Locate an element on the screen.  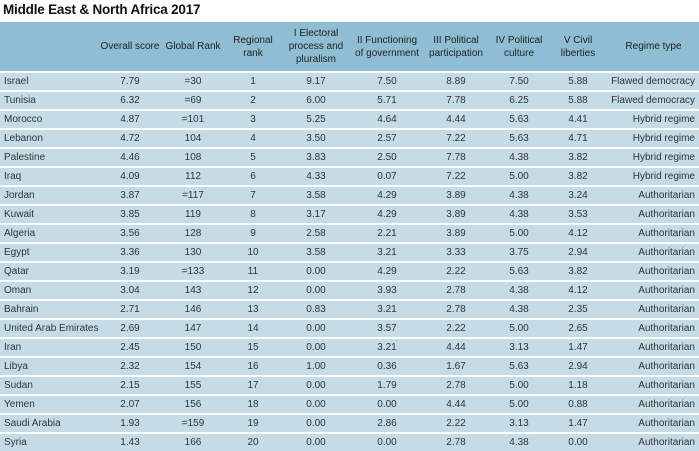
header-electoral-process: I Electoral process and pluralism is located at coordinates (316, 46).